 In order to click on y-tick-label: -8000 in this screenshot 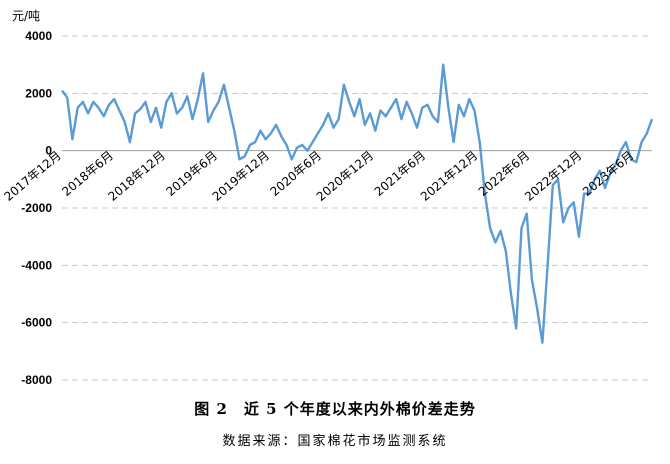, I will do `click(36, 380)`.